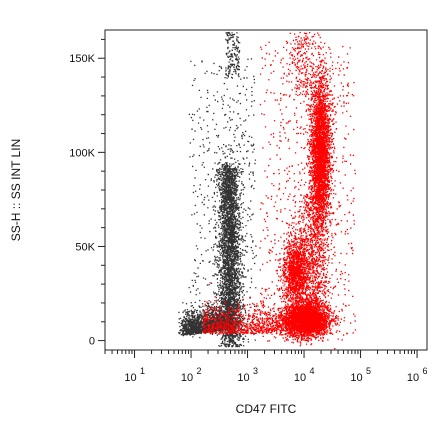  I want to click on x-tick-exponent: 6, so click(425, 371).